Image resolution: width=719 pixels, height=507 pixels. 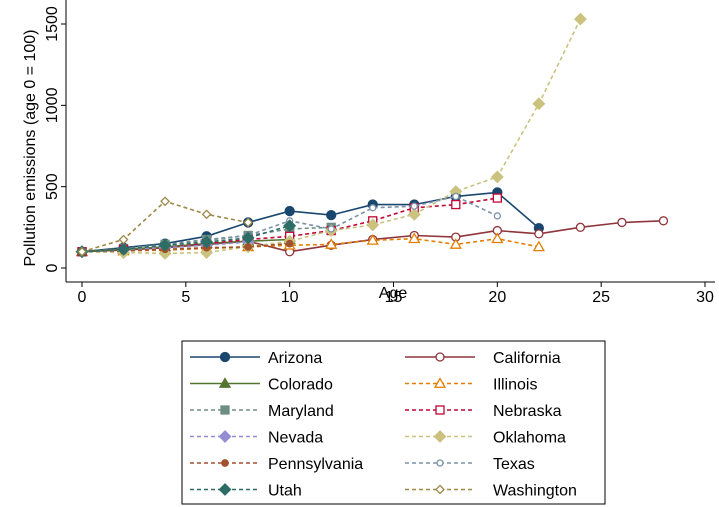 I want to click on y-axis-label: Pollution emissions (age 0 = 100), so click(x=30, y=147).